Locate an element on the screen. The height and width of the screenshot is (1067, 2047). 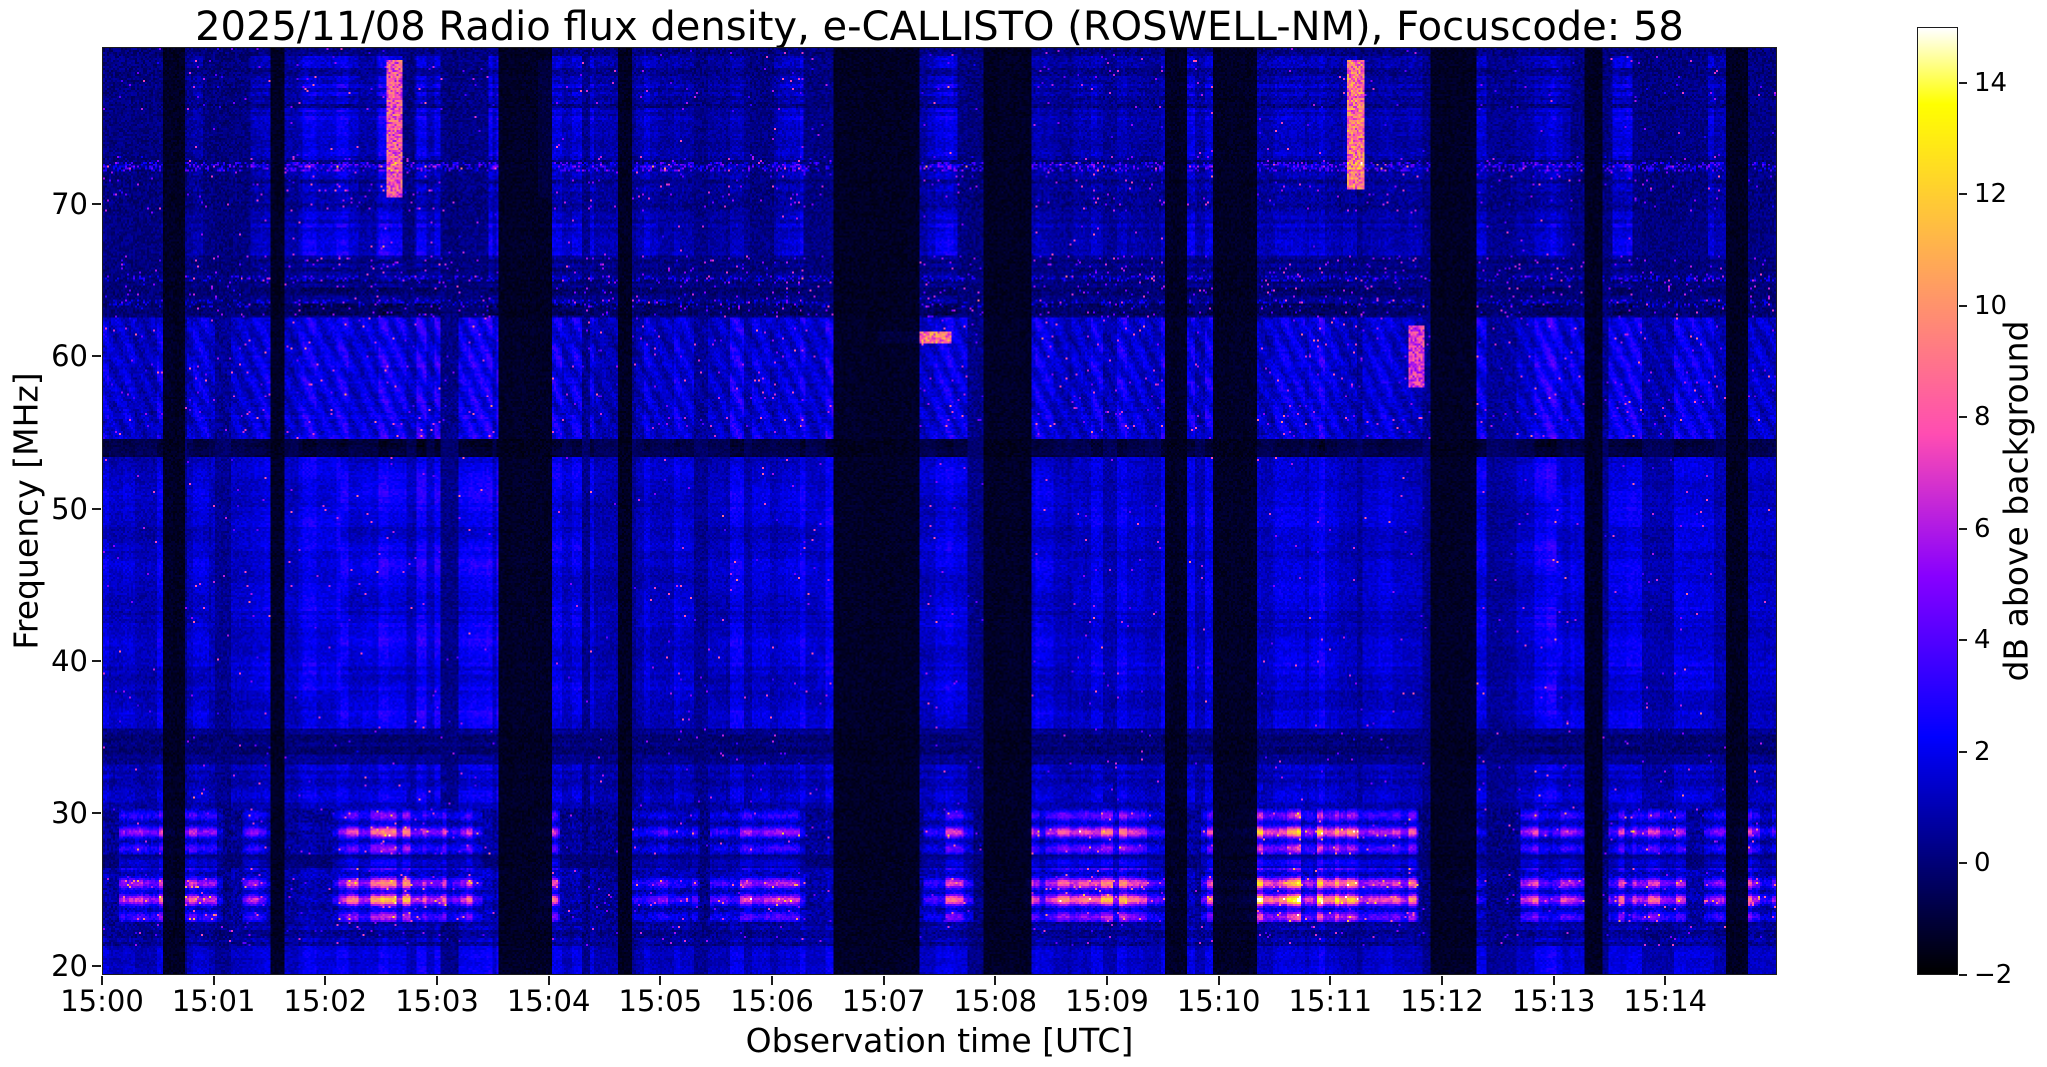
colorbar-tick-label: 12 is located at coordinates (1991, 194).